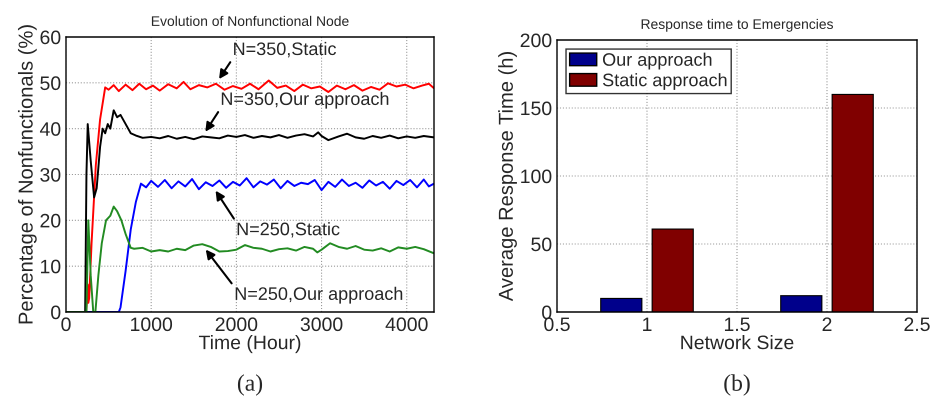 The image size is (935, 411). What do you see at coordinates (664, 81) in the screenshot?
I see `legend-label: Static approach` at bounding box center [664, 81].